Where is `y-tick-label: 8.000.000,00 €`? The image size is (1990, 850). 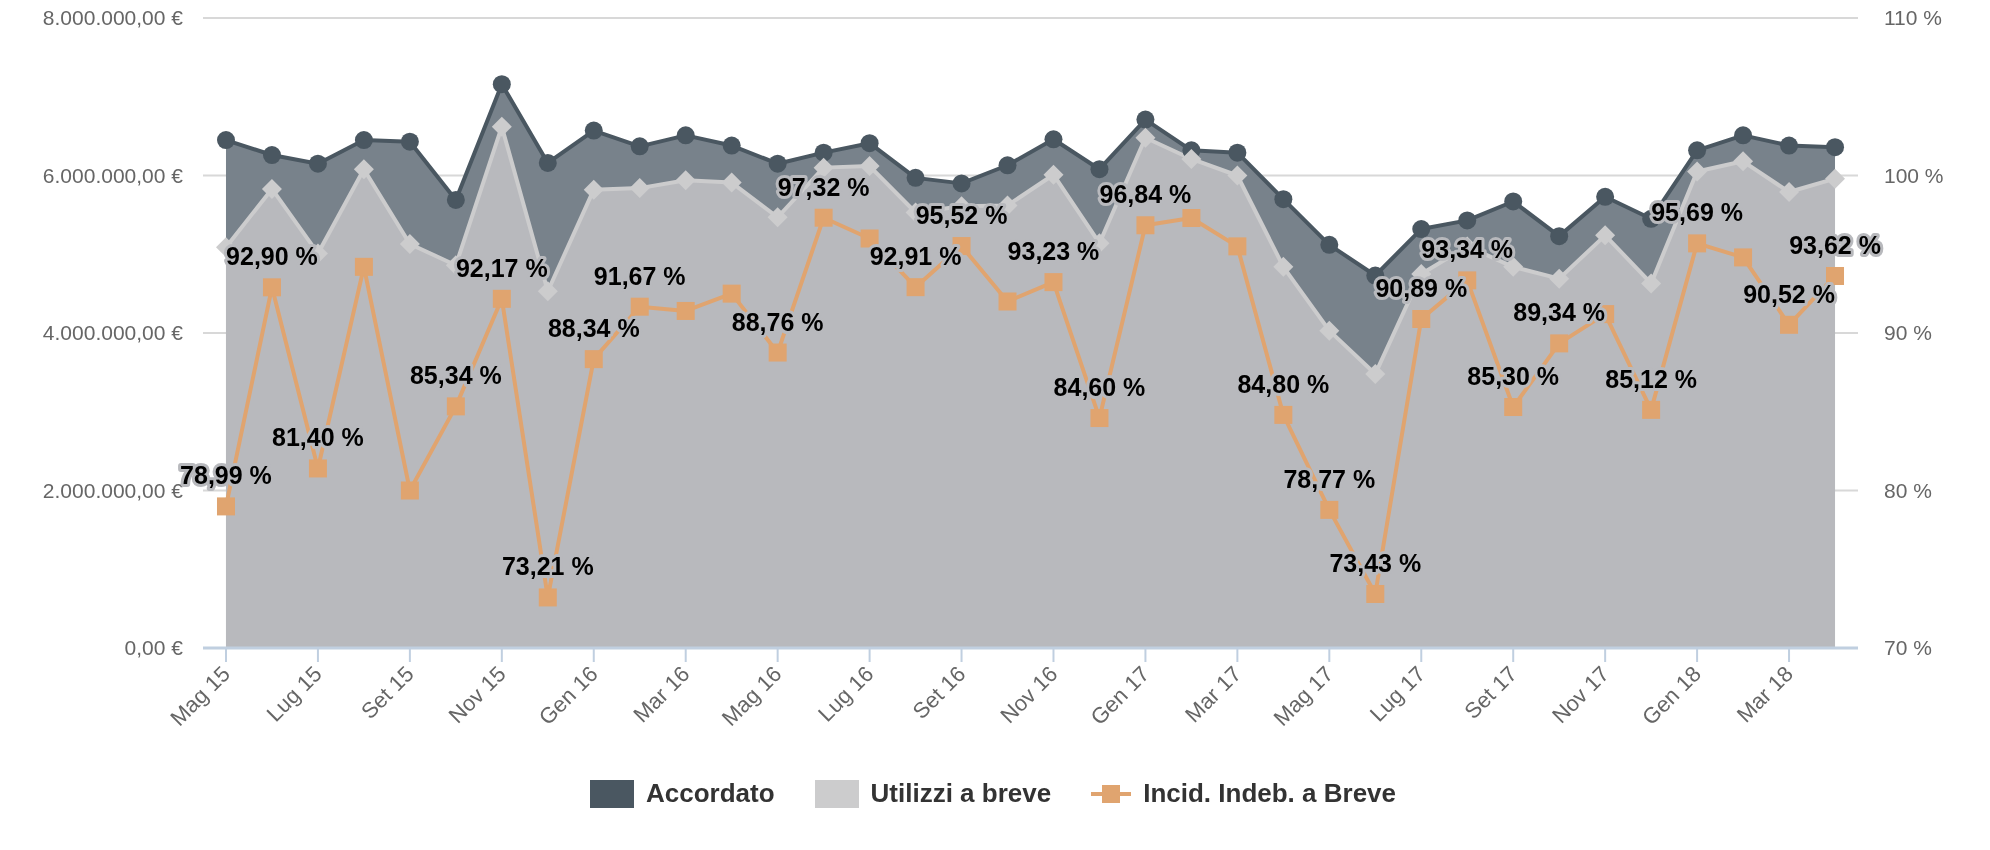
y-tick-label: 8.000.000,00 € is located at coordinates (113, 18).